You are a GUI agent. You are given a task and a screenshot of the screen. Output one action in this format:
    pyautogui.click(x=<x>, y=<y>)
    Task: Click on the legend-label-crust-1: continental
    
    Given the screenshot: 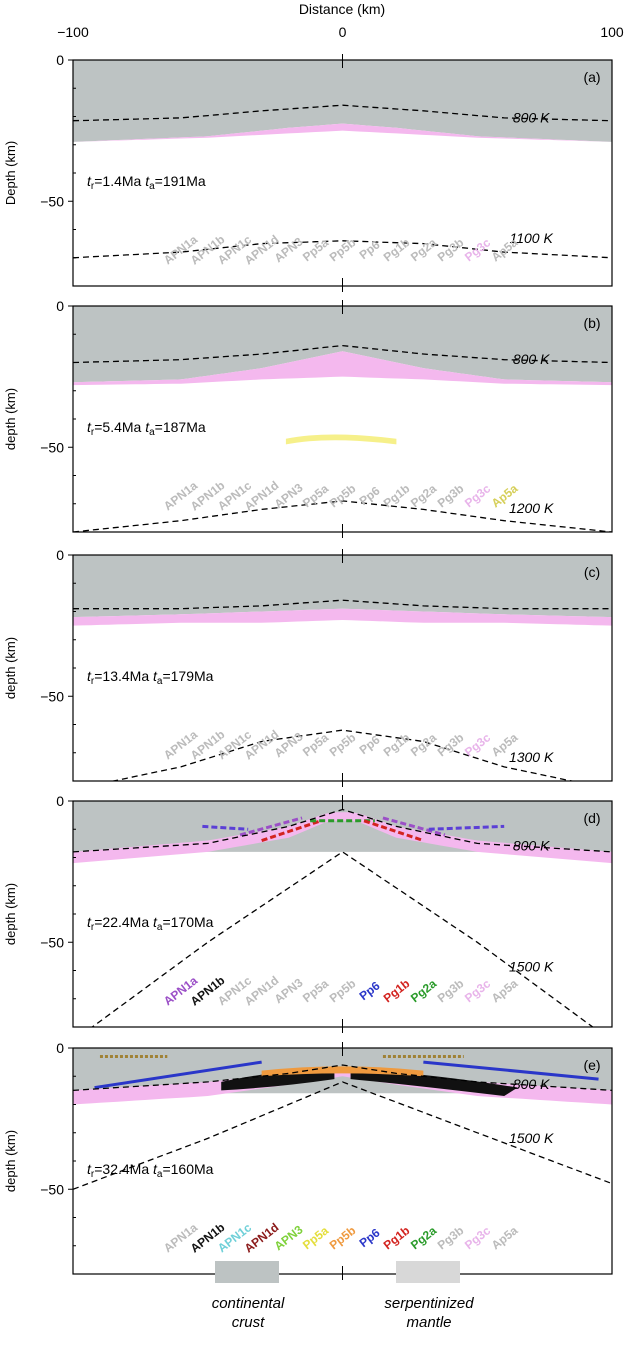 What is the action you would take?
    pyautogui.click(x=248, y=1303)
    